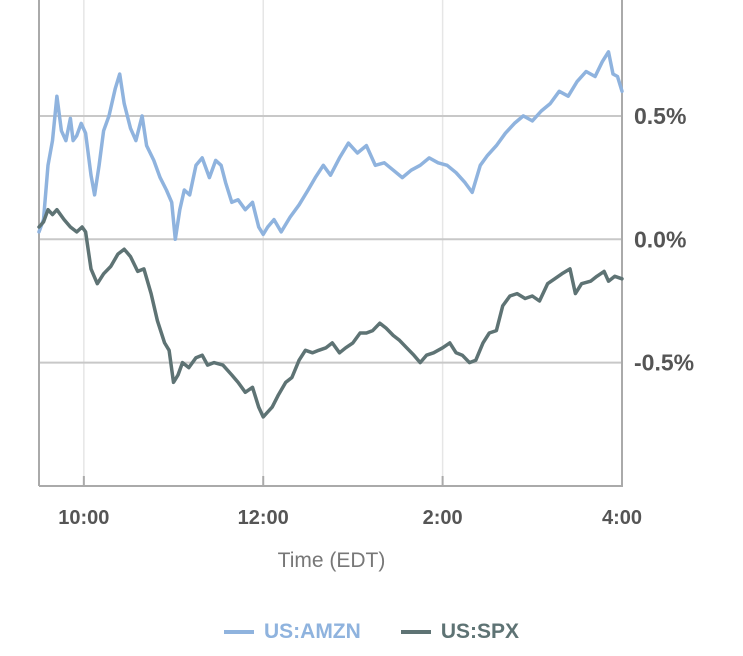  I want to click on x-tick-label: 12:00, so click(263, 518).